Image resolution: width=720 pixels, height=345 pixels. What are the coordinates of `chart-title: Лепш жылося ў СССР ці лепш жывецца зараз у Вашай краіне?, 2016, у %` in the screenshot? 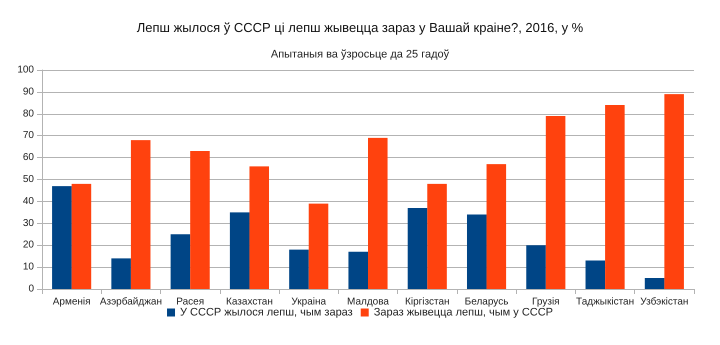 It's located at (360, 27).